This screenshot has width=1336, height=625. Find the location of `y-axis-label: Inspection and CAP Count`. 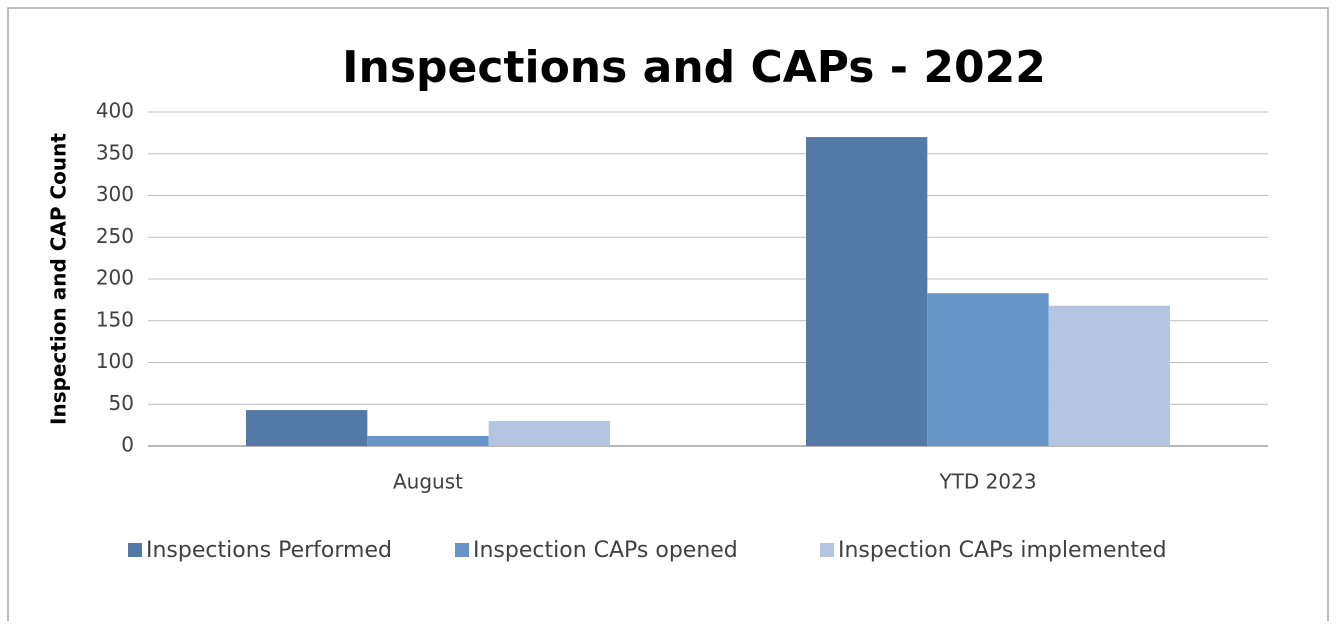

y-axis-label: Inspection and CAP Count is located at coordinates (59, 279).